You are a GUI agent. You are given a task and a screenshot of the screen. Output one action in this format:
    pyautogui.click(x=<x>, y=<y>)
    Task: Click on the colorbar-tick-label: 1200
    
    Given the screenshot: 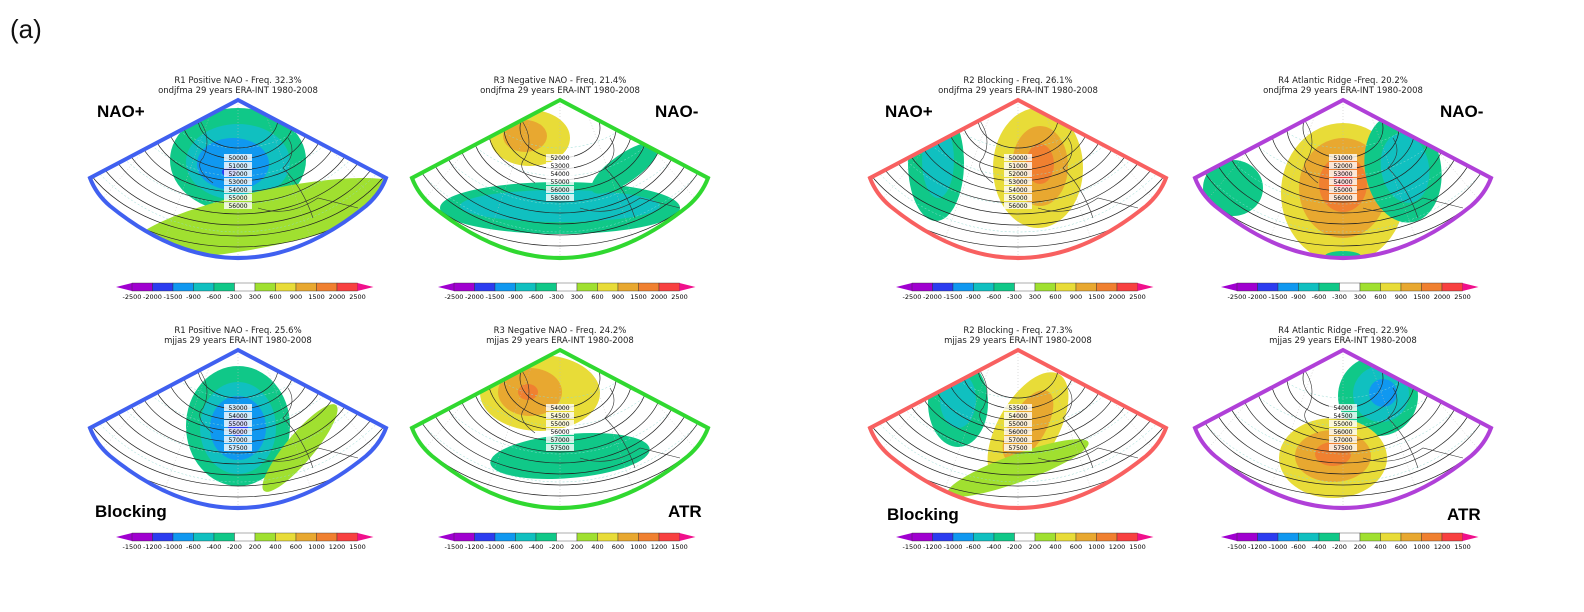 What is the action you would take?
    pyautogui.click(x=1117, y=547)
    